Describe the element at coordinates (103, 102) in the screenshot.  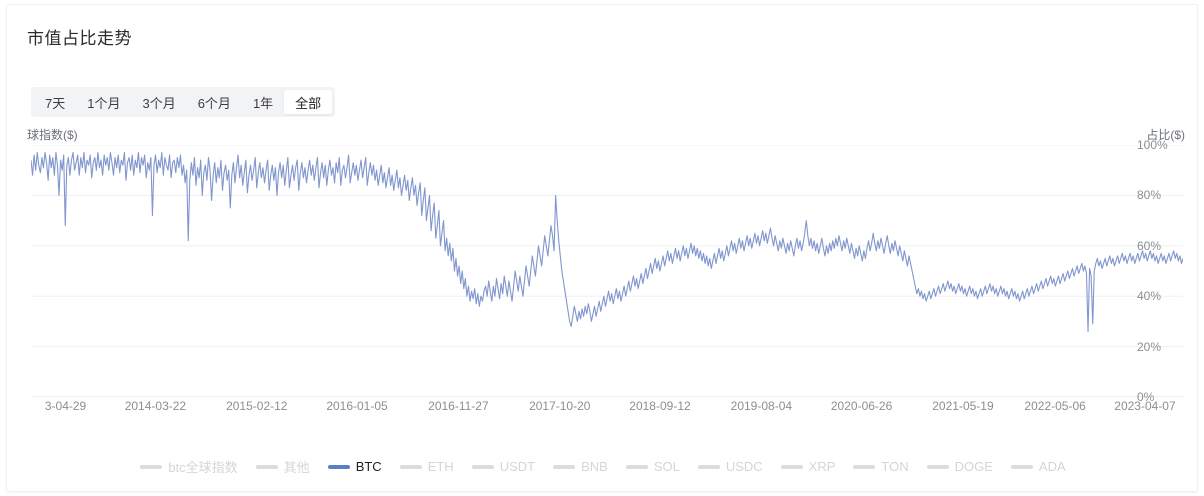
I see `range-button-1: 1个月` at that location.